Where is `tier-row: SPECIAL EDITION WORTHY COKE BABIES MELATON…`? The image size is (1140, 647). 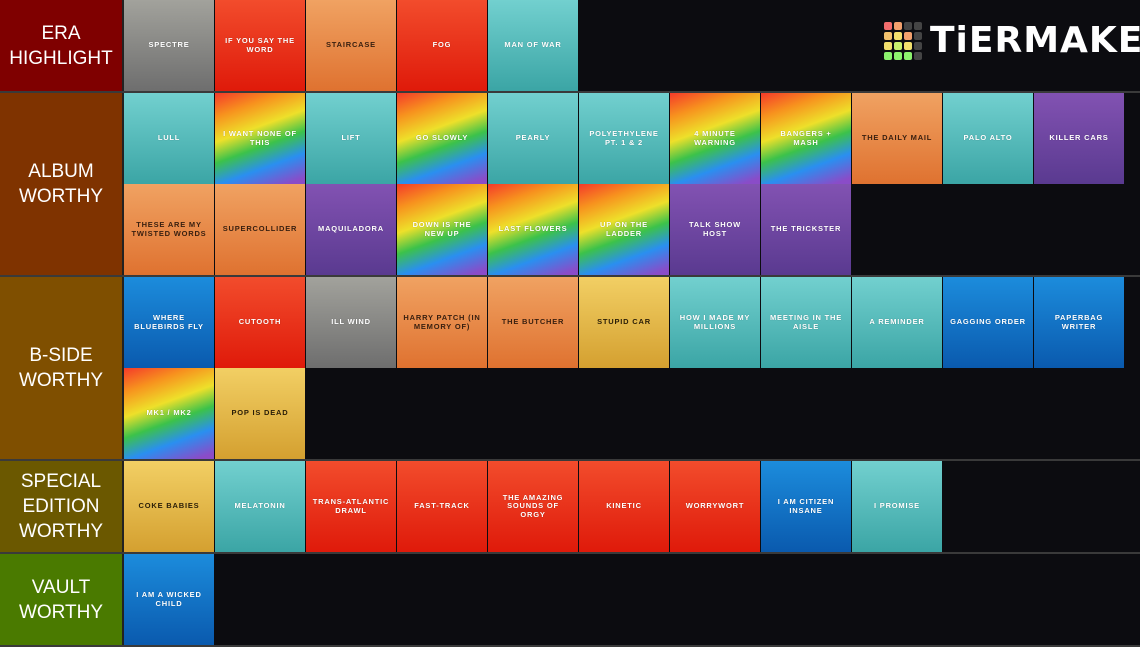 tier-row: SPECIAL EDITION WORTHY COKE BABIES MELATON… is located at coordinates (570, 507).